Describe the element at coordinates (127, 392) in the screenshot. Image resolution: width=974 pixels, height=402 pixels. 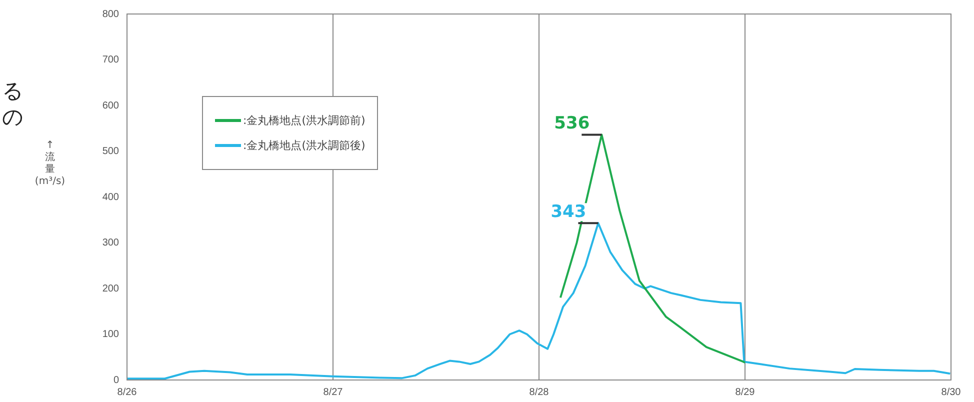
I see `x-tick-label: 8/26` at that location.